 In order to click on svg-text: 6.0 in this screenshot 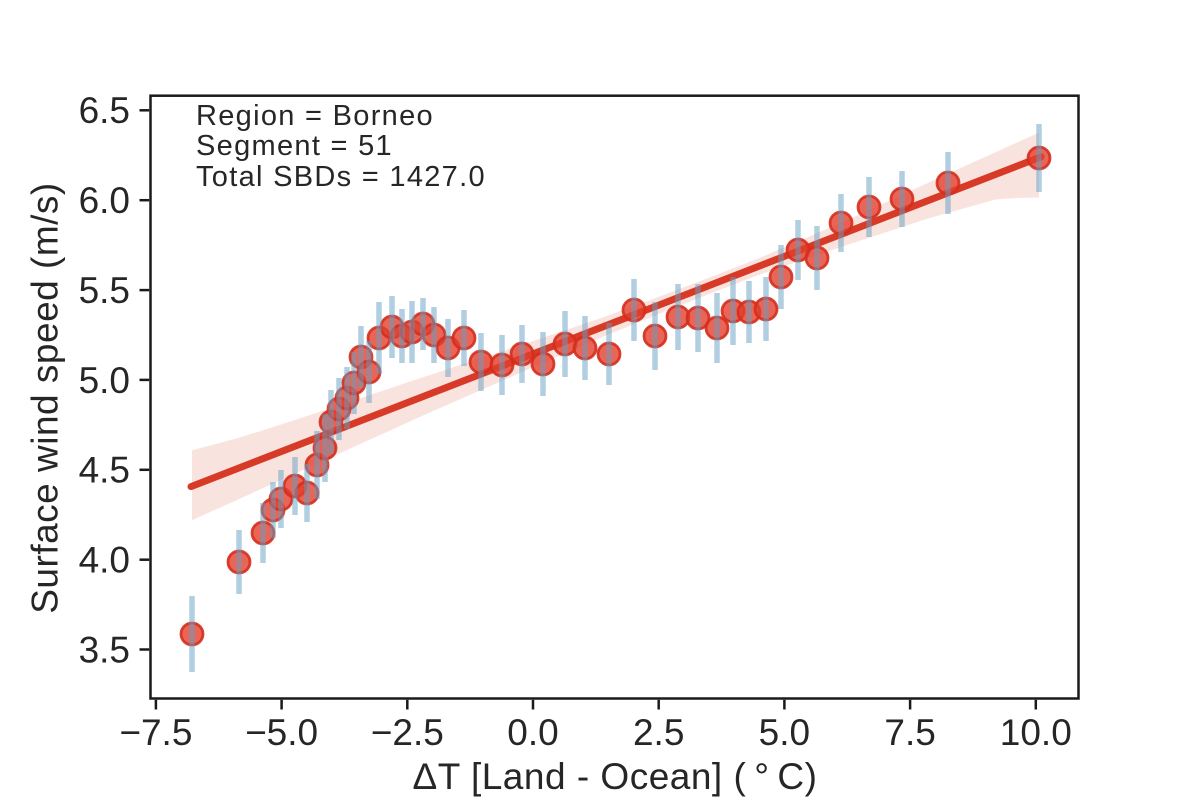, I will do `click(104, 200)`.